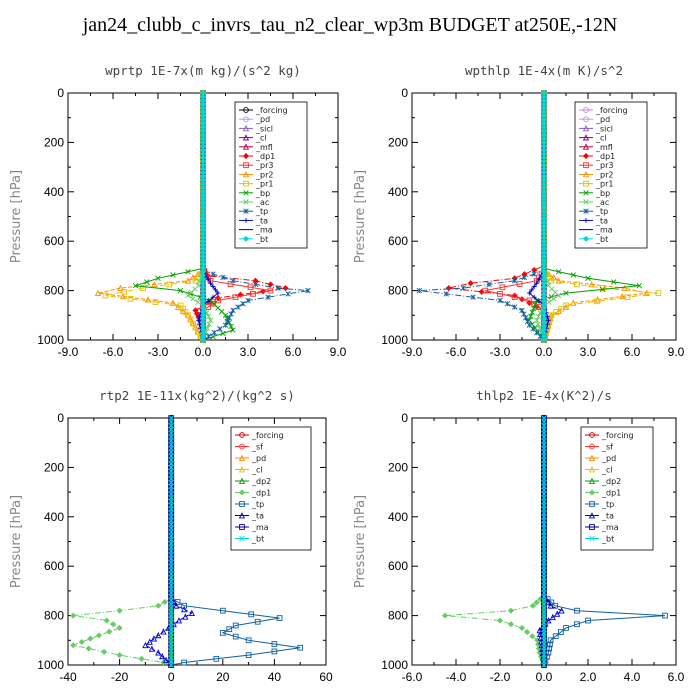 The height and width of the screenshot is (700, 700). What do you see at coordinates (203, 70) in the screenshot?
I see `panel-title: wprtp 1E-7x(m kg)/(s^2 kg)` at bounding box center [203, 70].